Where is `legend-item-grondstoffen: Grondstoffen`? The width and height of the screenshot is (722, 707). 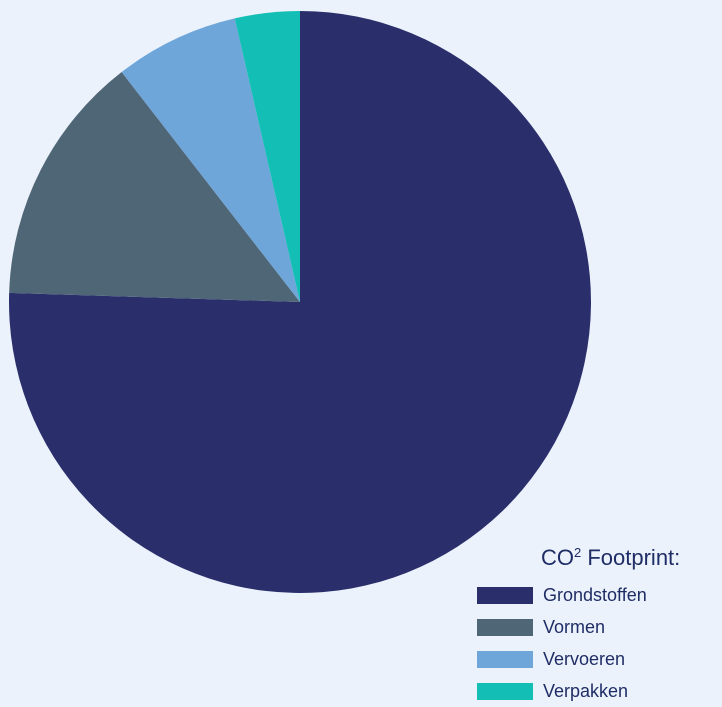
legend-item-grondstoffen: Grondstoffen is located at coordinates (597, 595).